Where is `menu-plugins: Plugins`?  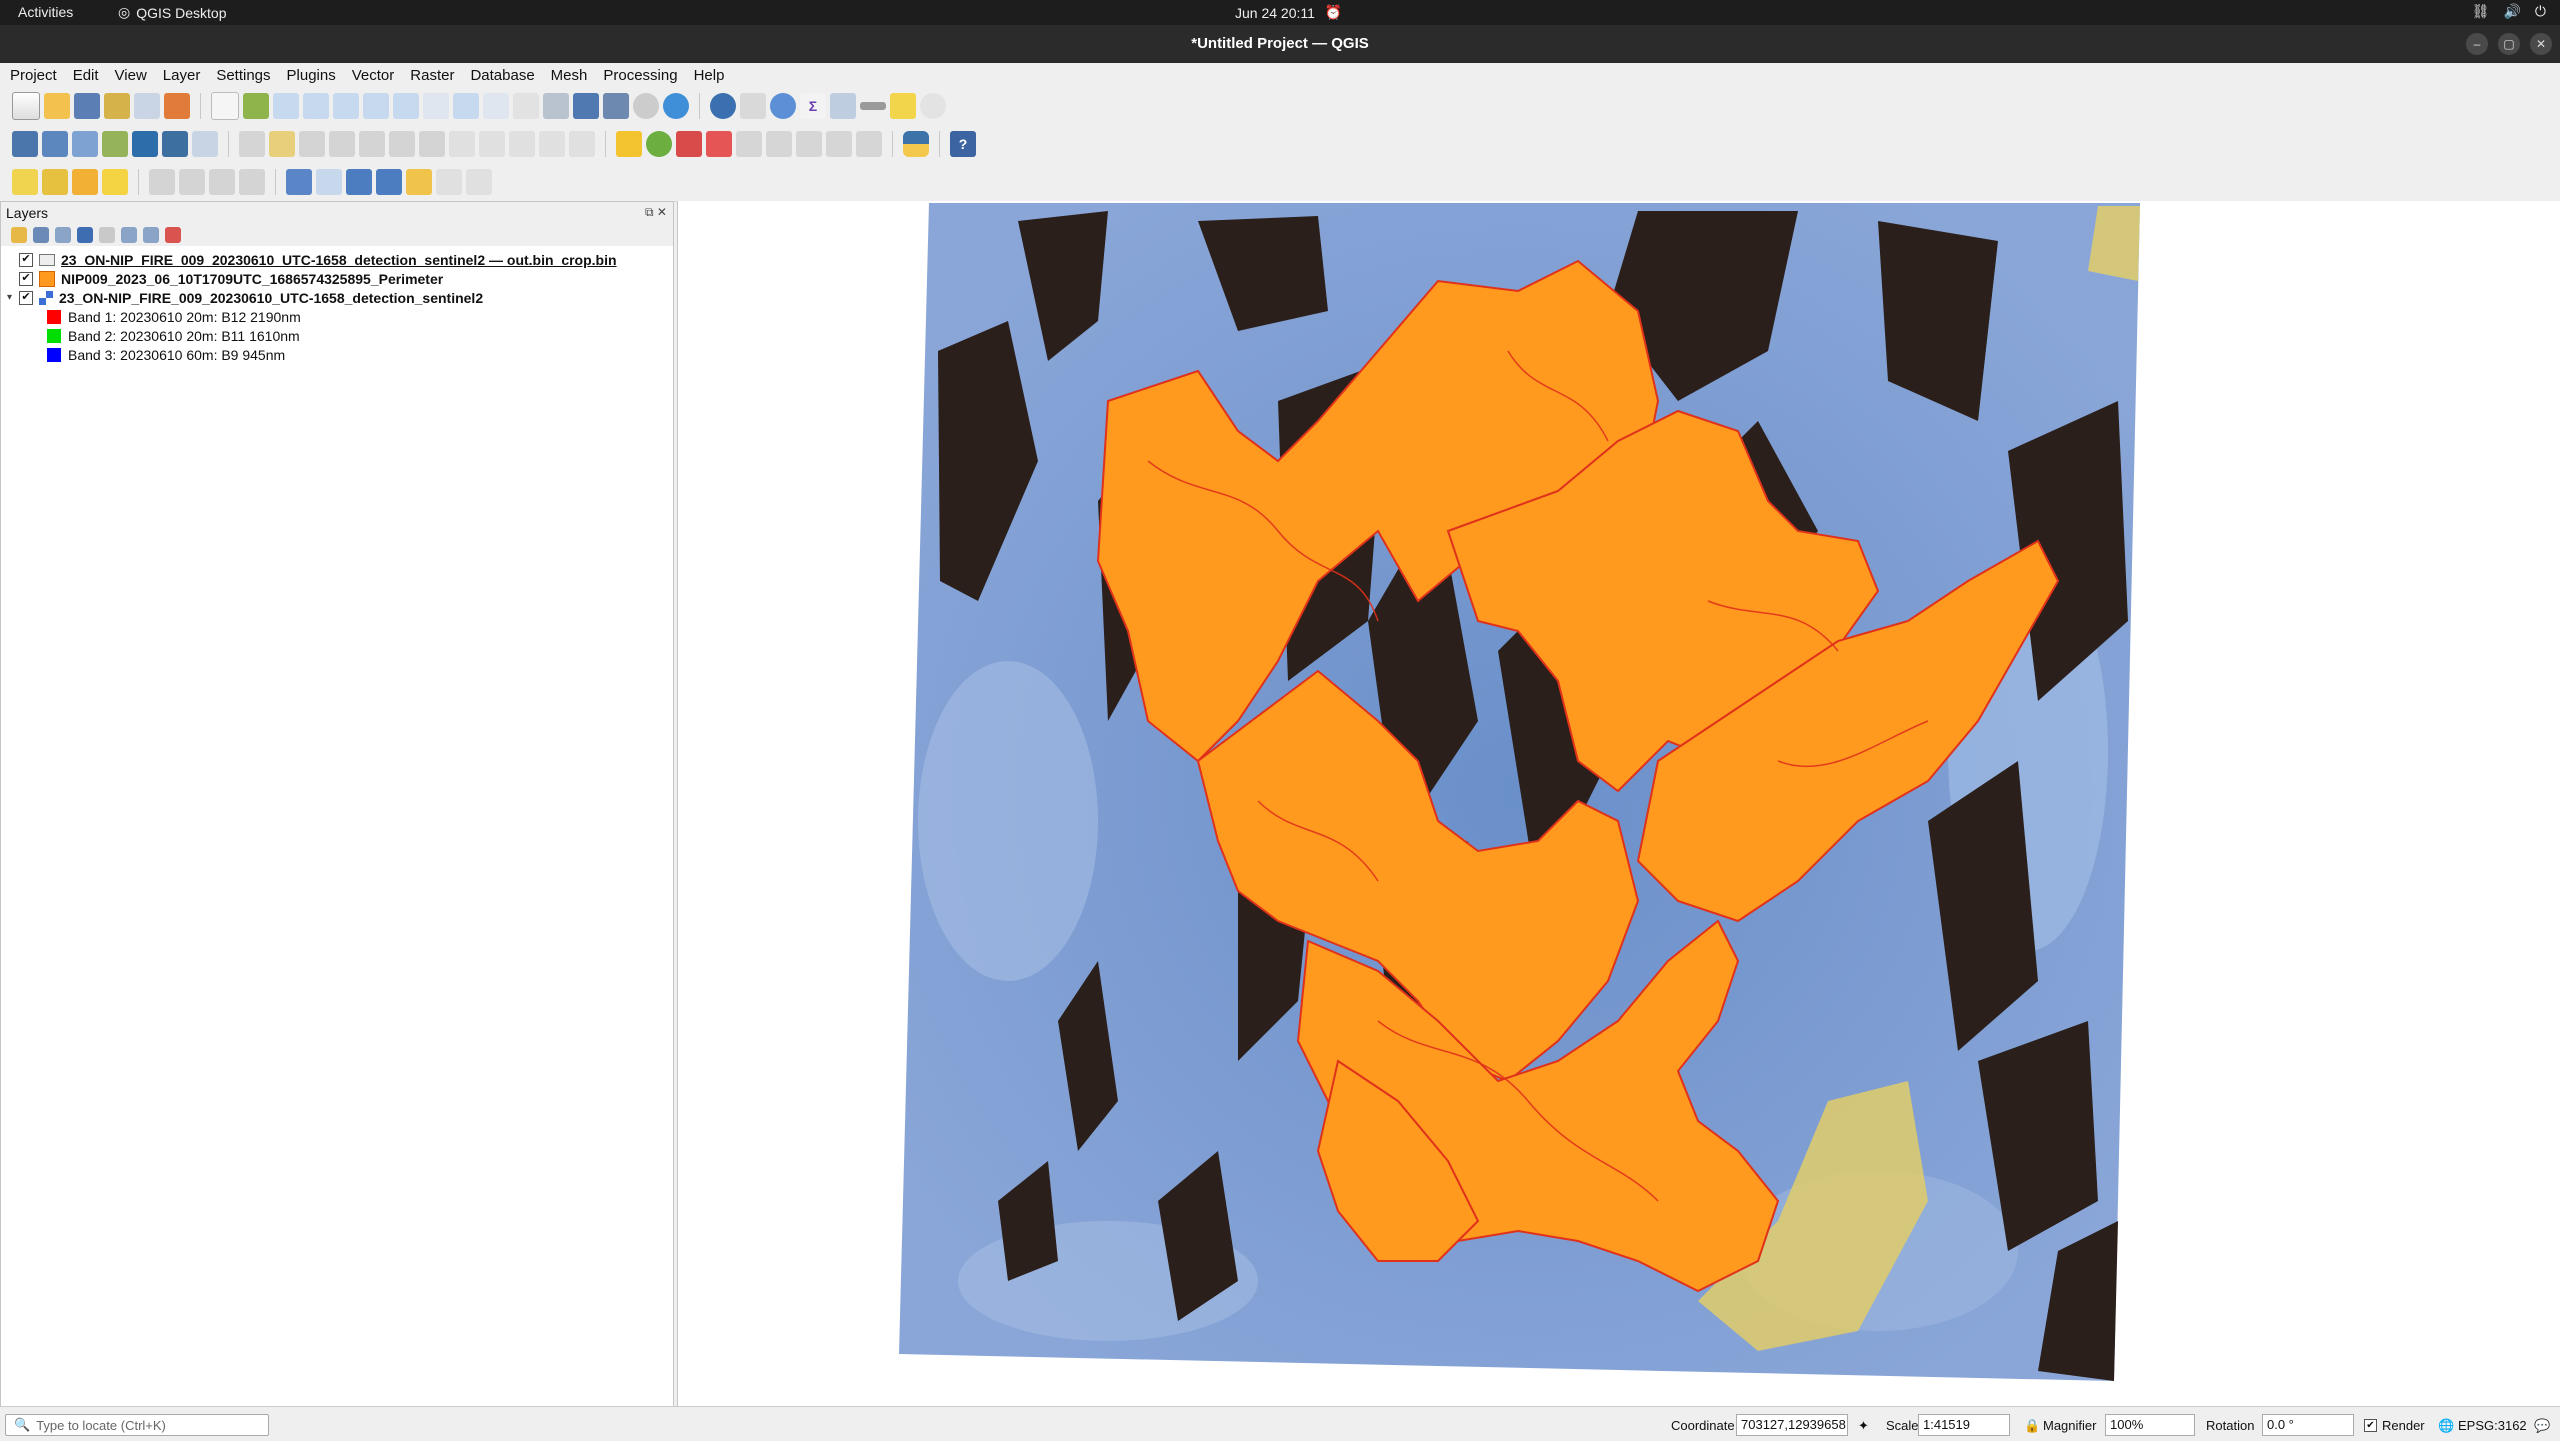
menu-plugins: Plugins is located at coordinates (311, 75).